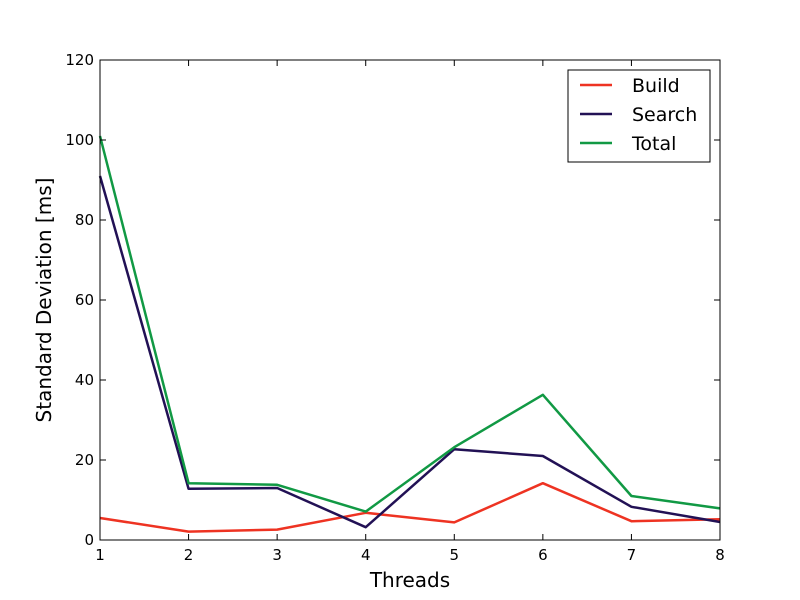 The image size is (800, 600). Describe the element at coordinates (410, 507) in the screenshot. I see `series-line-build` at that location.